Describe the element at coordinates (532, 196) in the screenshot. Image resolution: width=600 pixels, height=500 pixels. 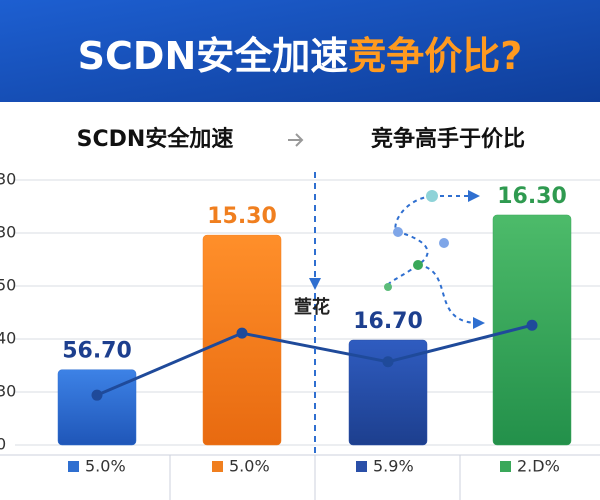
I see `bar-annotation: 16.30` at that location.